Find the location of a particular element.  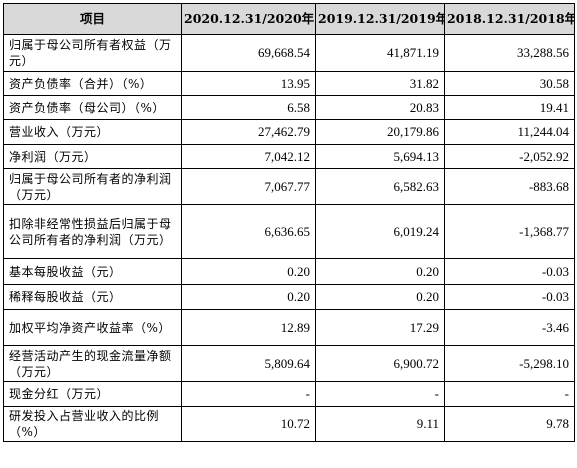

header-2018: 2018.12.31/2018年 is located at coordinates (509, 19).